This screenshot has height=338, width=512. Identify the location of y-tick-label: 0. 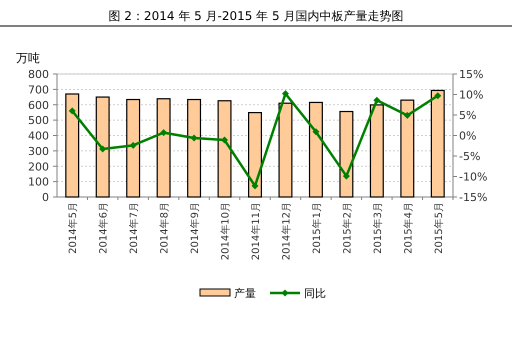
(45, 197).